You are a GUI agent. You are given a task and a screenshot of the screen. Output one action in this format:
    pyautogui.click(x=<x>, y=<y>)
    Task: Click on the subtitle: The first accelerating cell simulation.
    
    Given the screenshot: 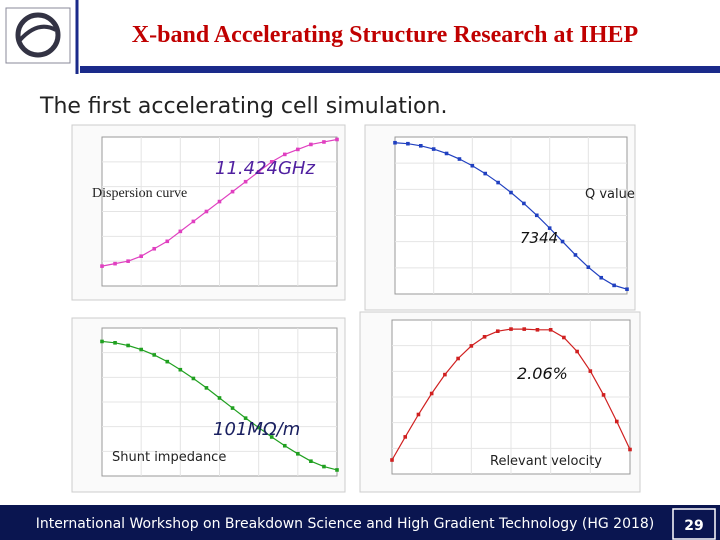 What is the action you would take?
    pyautogui.click(x=243, y=106)
    